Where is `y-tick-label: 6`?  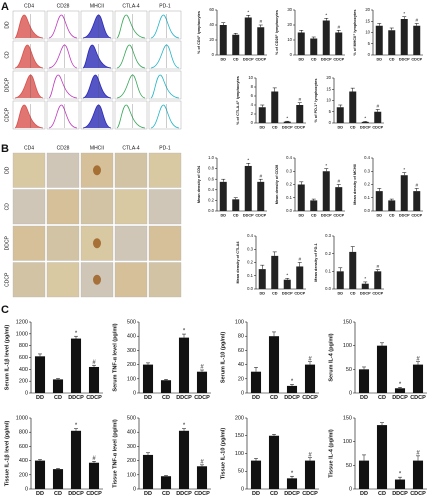 y-tick-label: 6 is located at coordinates (252, 95).